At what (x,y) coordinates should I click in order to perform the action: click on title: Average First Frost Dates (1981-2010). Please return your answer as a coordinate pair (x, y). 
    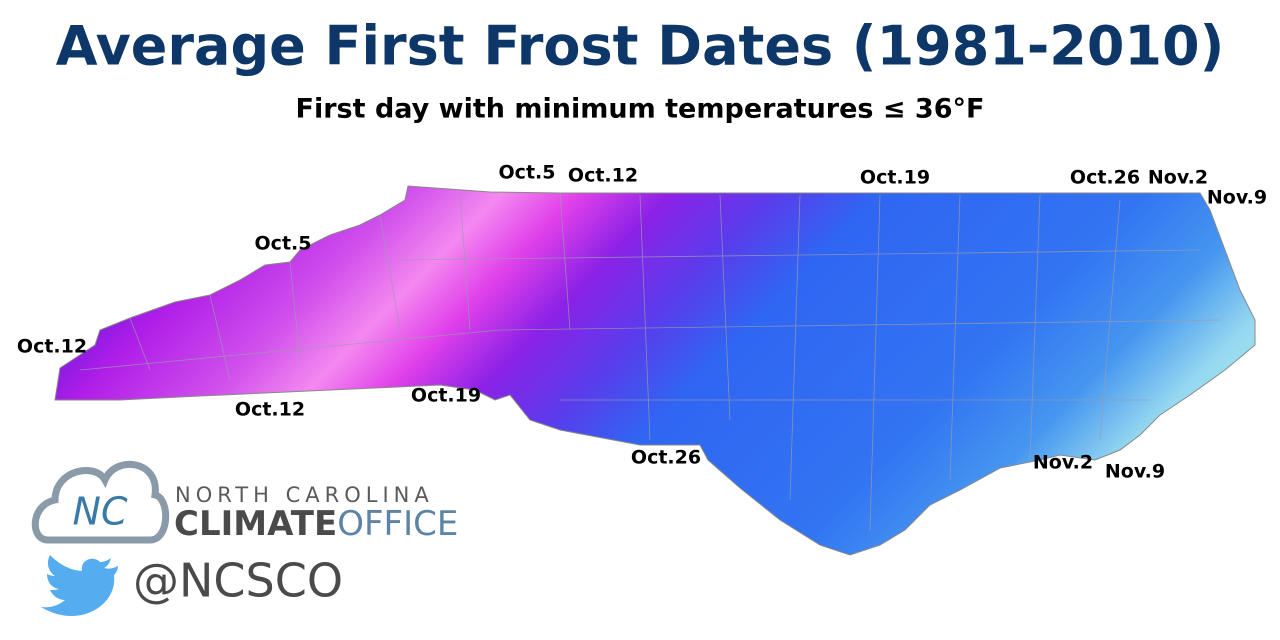
    Looking at the image, I should click on (640, 46).